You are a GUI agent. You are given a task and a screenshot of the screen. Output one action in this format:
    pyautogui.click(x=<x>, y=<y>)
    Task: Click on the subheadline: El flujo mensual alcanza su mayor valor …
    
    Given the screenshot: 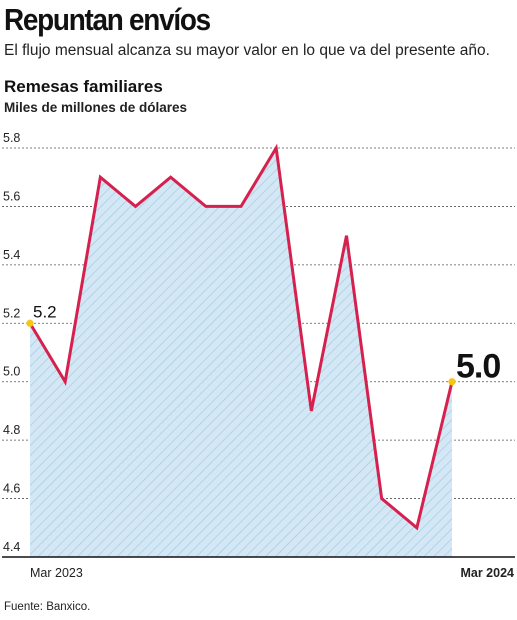 What is the action you would take?
    pyautogui.click(x=247, y=50)
    